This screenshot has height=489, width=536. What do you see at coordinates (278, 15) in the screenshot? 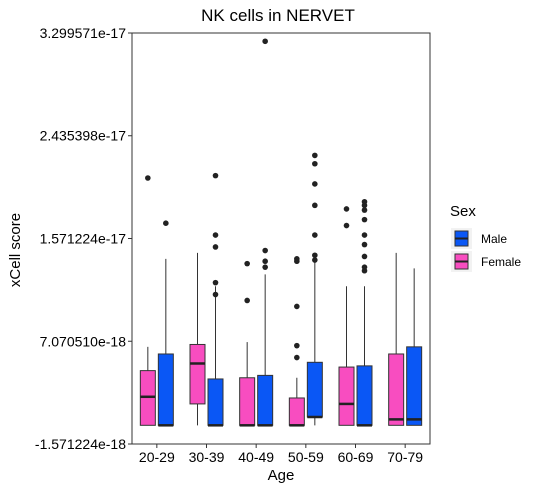
I see `chart-title: NK cells in NERVET` at bounding box center [278, 15].